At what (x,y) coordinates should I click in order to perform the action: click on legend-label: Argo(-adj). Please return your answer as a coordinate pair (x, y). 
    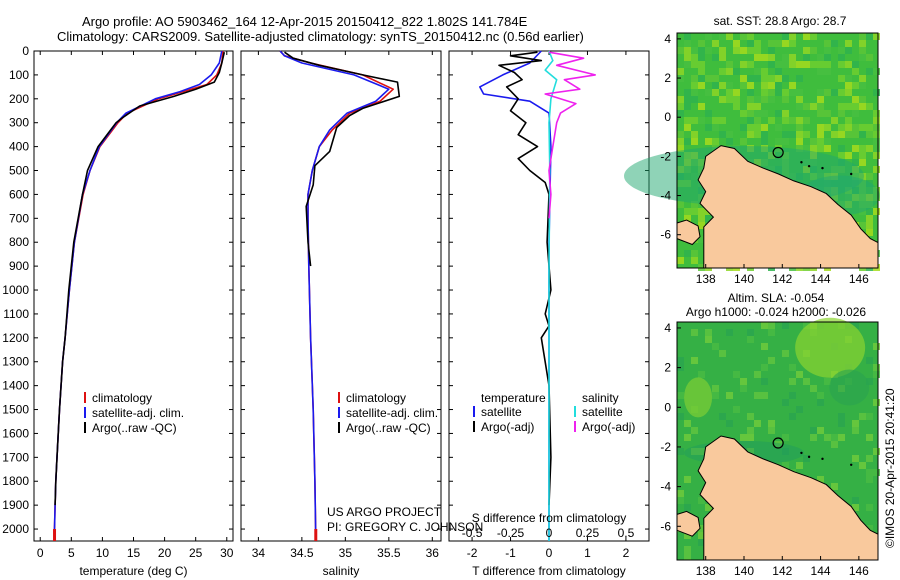
    Looking at the image, I should click on (507, 427).